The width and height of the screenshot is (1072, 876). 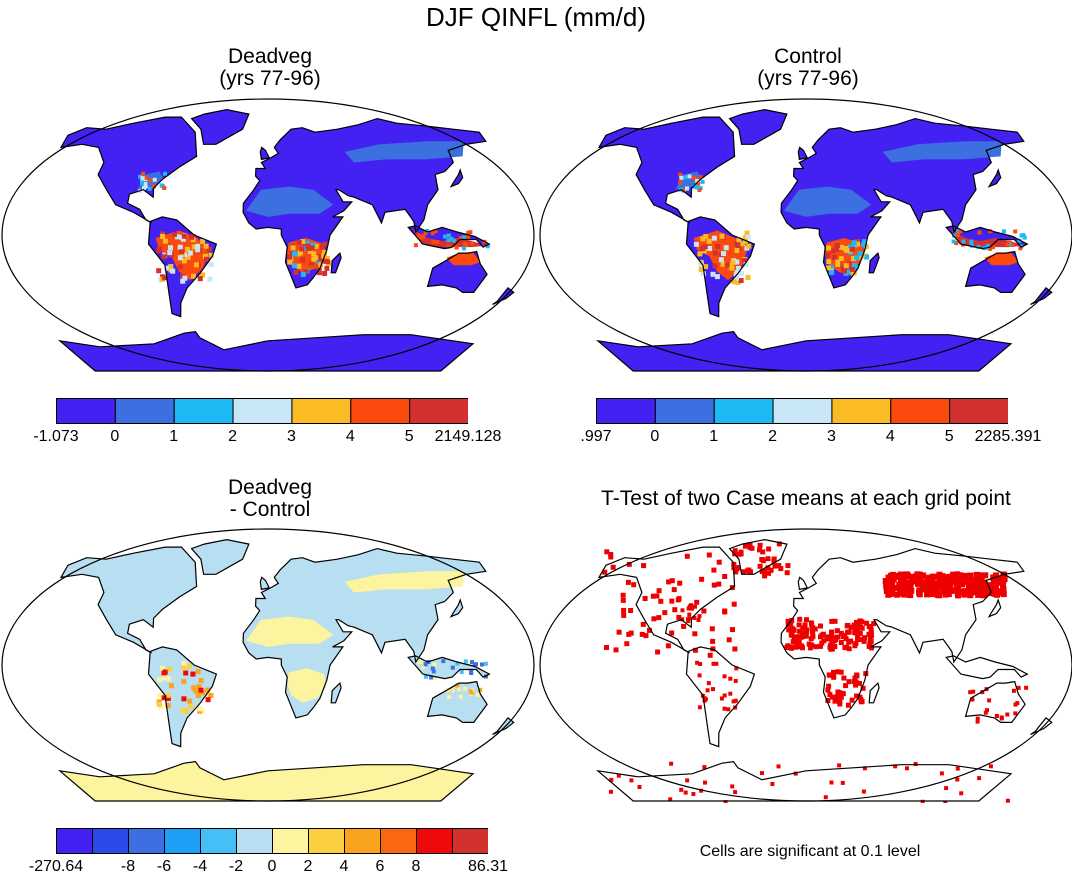 What do you see at coordinates (129, 170) in the screenshot?
I see `land-northAmerica` at bounding box center [129, 170].